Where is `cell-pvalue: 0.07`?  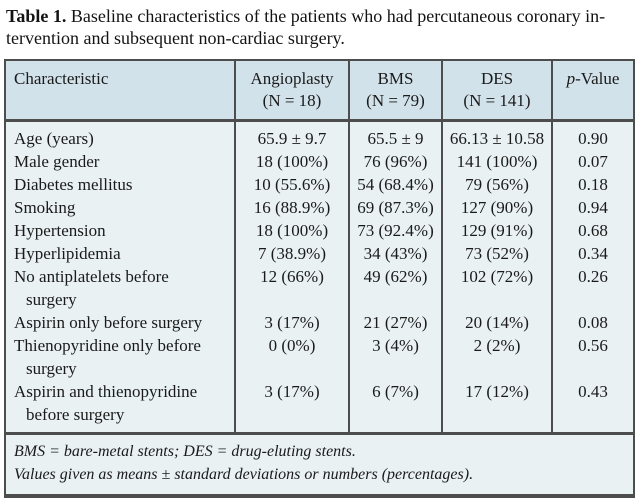
cell-pvalue: 0.07 is located at coordinates (592, 161).